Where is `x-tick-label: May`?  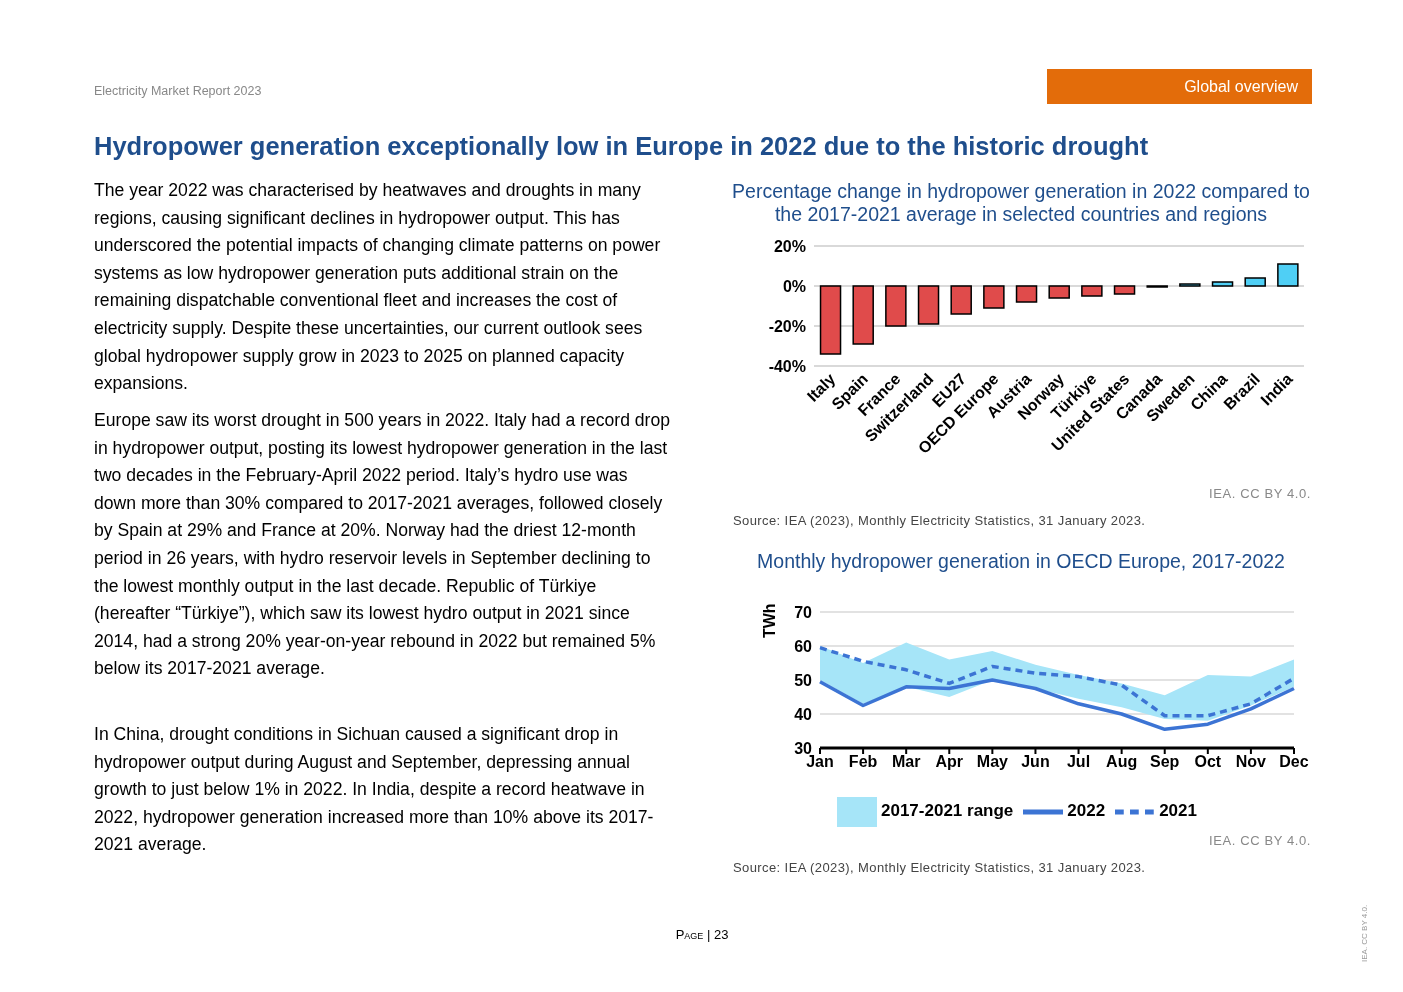
x-tick-label: May is located at coordinates (992, 762).